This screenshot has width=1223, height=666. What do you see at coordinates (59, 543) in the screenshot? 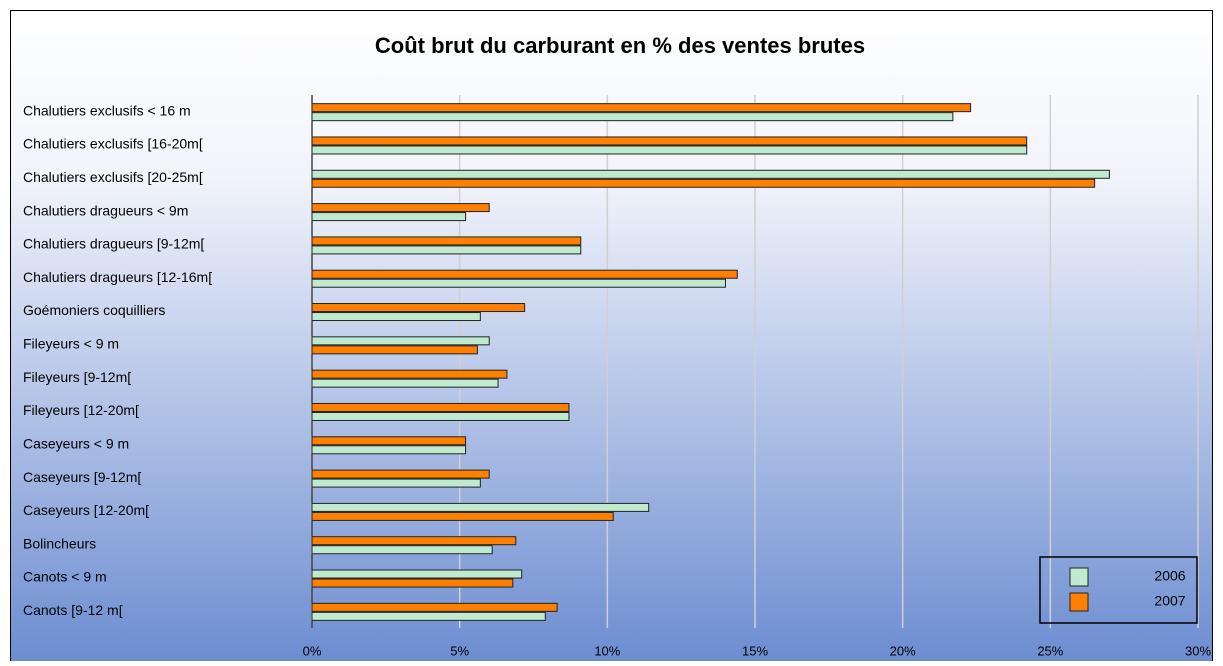
I see `y-tick-label: Bolincheurs` at bounding box center [59, 543].